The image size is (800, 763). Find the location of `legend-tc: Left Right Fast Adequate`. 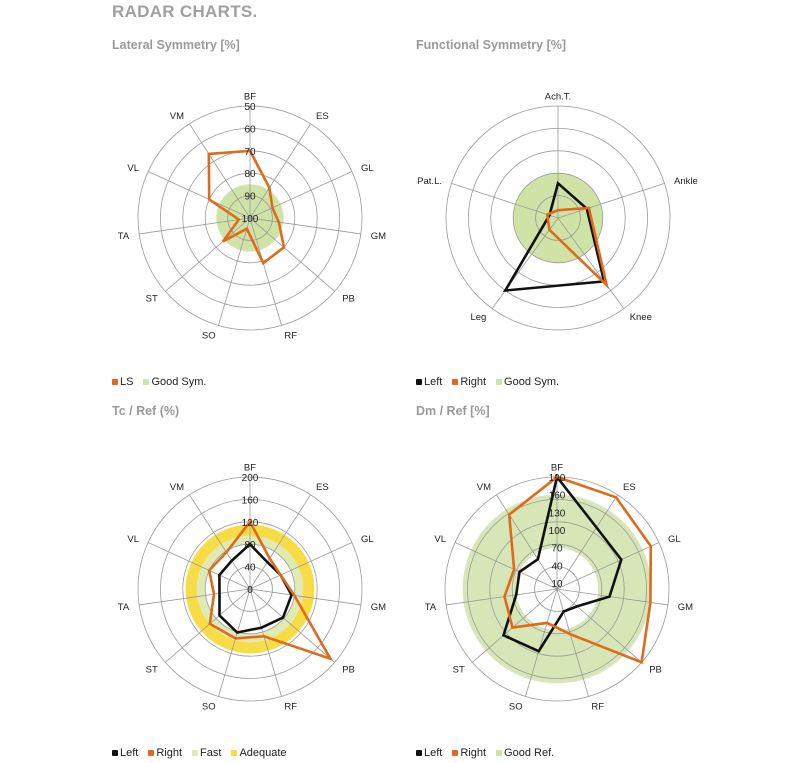

legend-tc: Left Right Fast Adequate is located at coordinates (199, 753).